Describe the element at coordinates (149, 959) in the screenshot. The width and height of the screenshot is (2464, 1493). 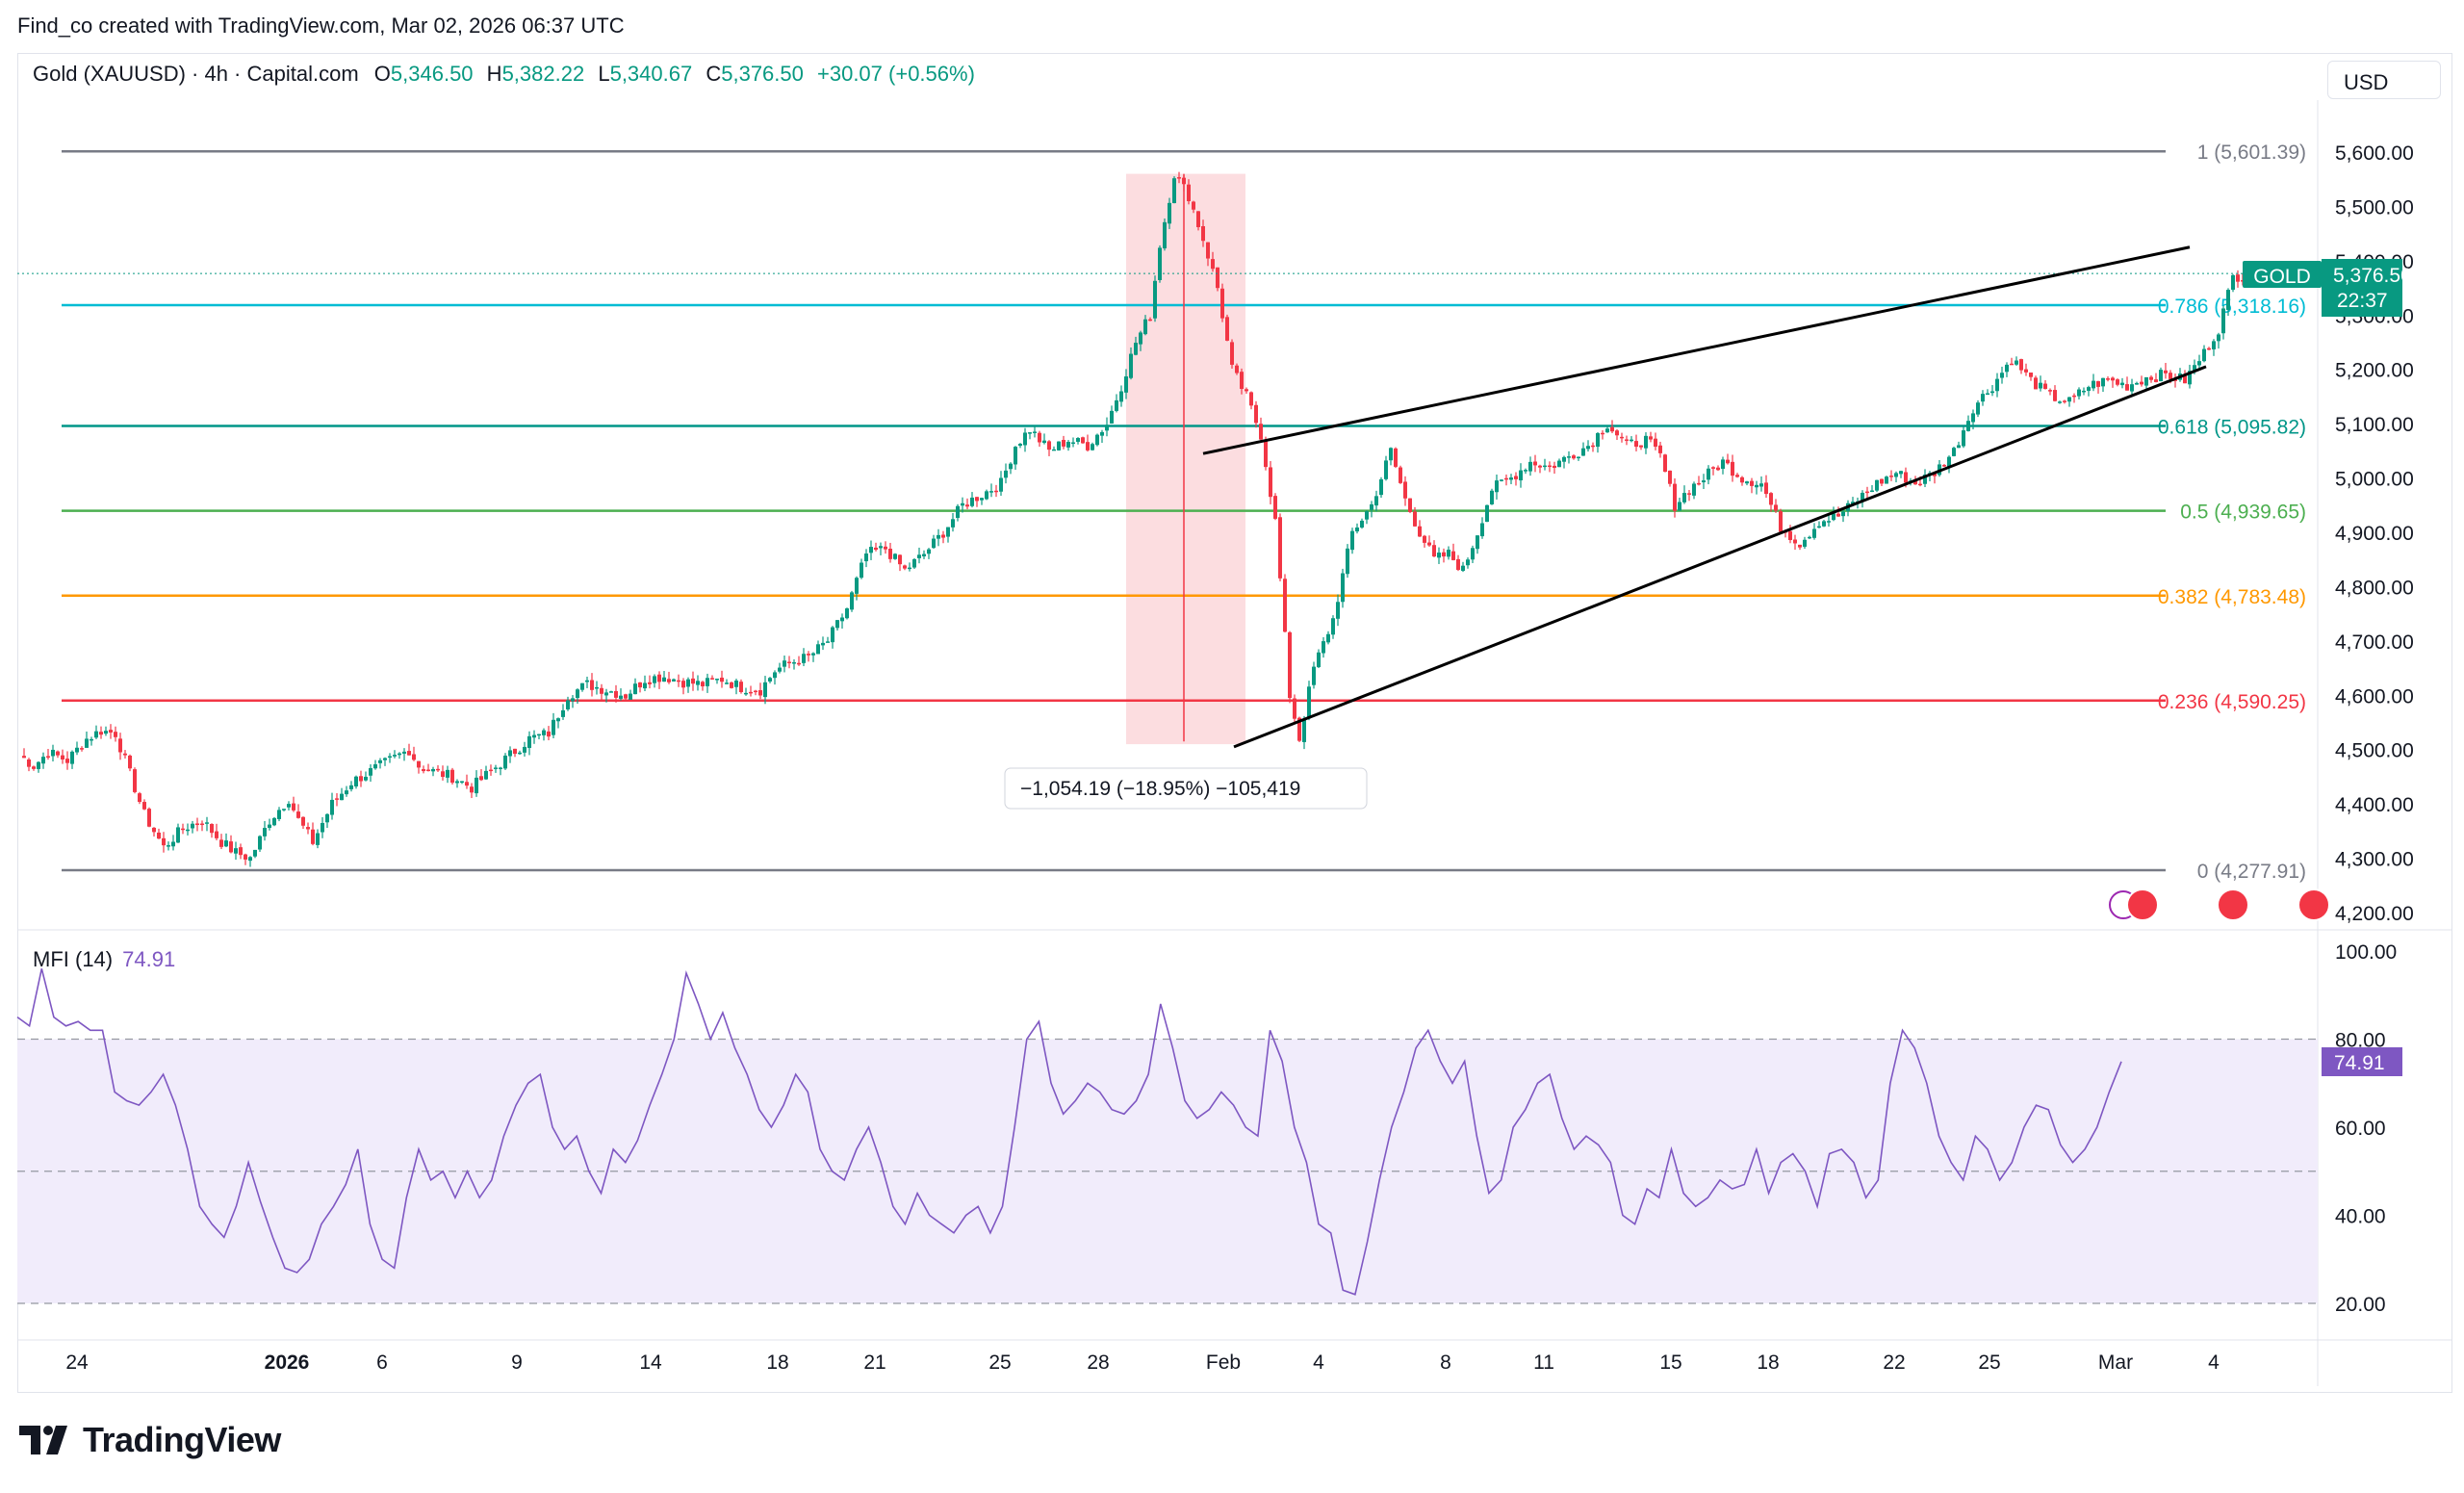
I see `mfi-value: 74.91` at that location.